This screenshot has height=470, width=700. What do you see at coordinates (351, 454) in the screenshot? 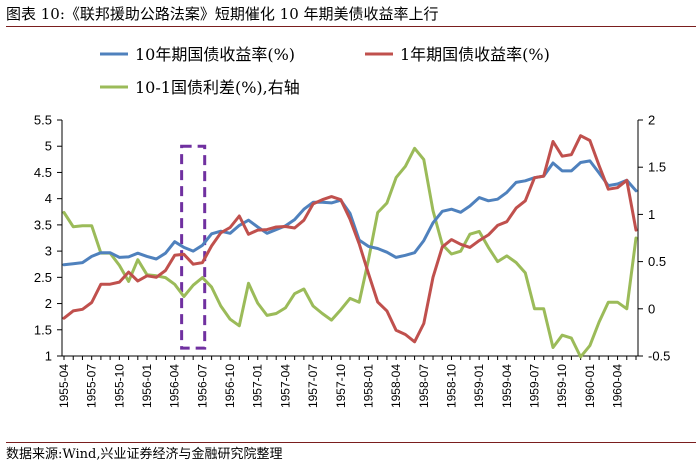
I see `source-note: 数据来源:Wind,兴业证券经济与金融研究院整理` at bounding box center [351, 454].